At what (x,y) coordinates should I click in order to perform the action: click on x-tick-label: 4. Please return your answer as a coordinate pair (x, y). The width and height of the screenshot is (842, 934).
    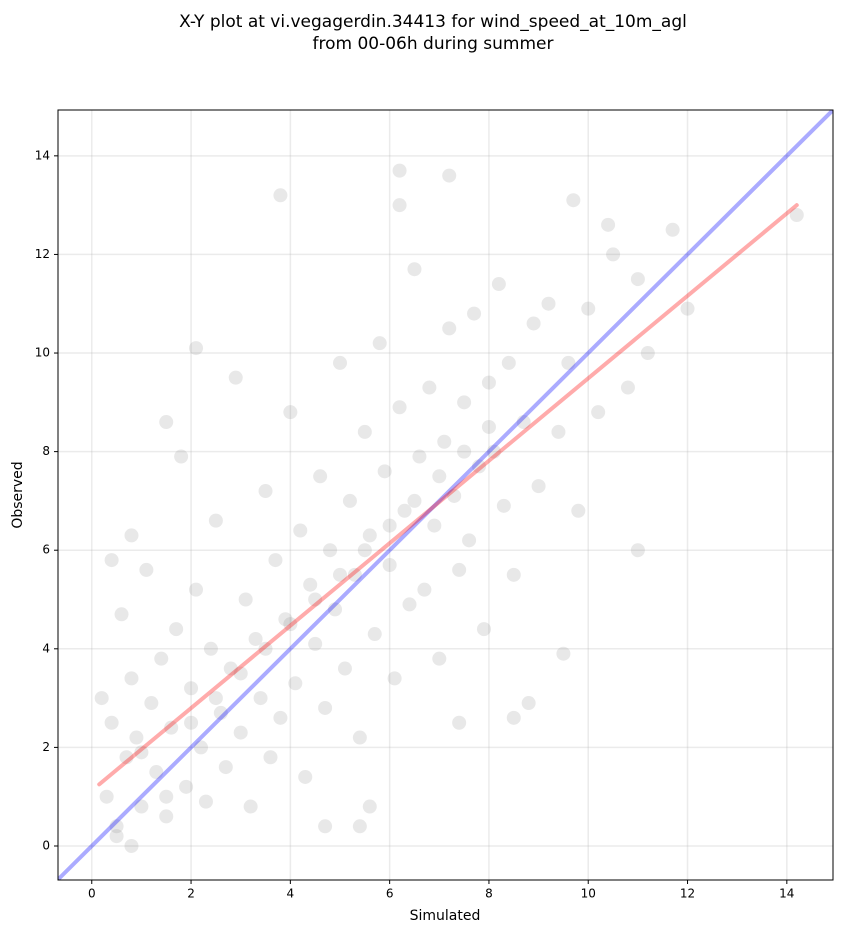
    Looking at the image, I should click on (291, 894).